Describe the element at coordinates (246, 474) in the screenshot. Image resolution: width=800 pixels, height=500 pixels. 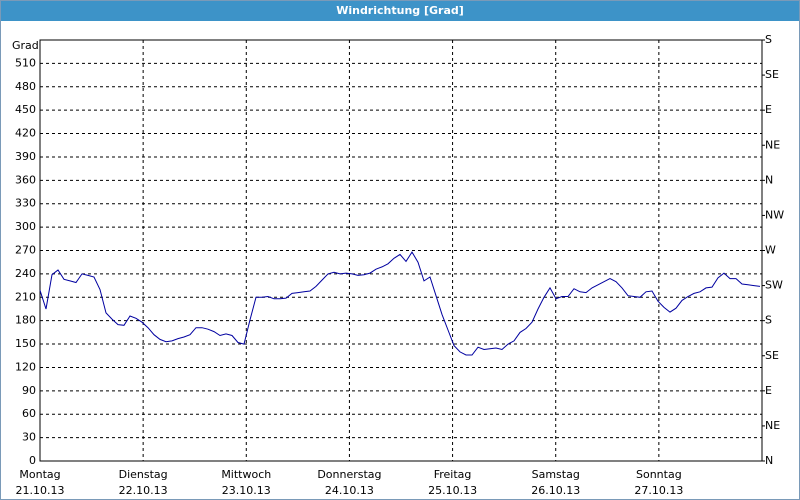
I see `x-tick-day: Mittwoch` at that location.